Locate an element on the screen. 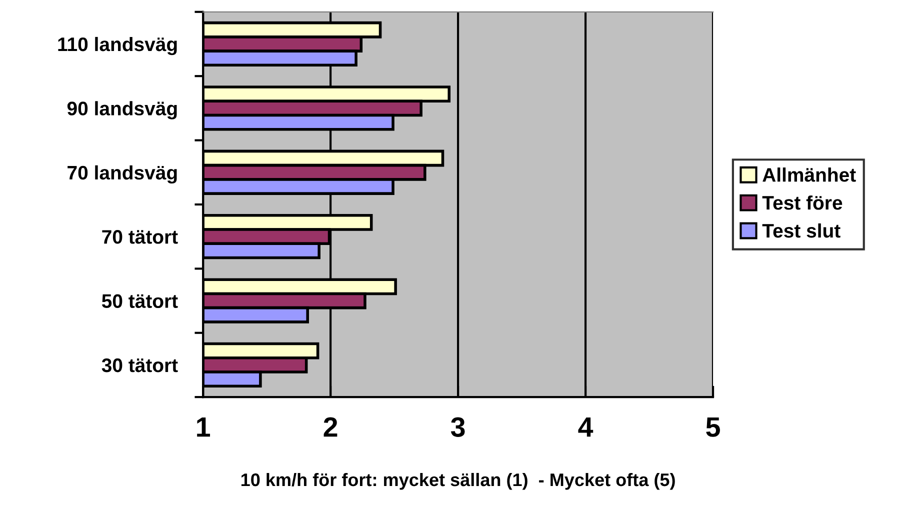 The height and width of the screenshot is (517, 923). y-tick-label: 110 landsväg is located at coordinates (117, 46).